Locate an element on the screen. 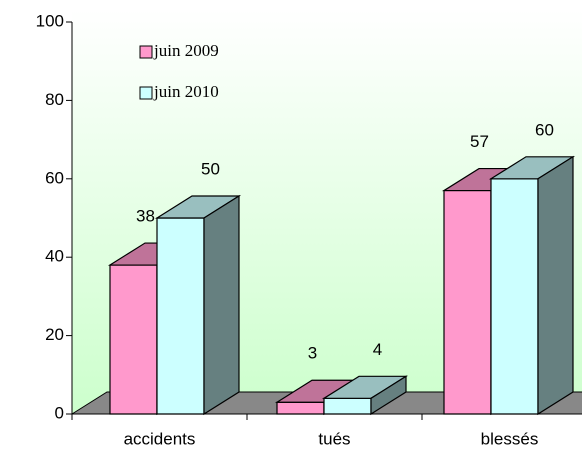  value-label: 4 is located at coordinates (377, 349).